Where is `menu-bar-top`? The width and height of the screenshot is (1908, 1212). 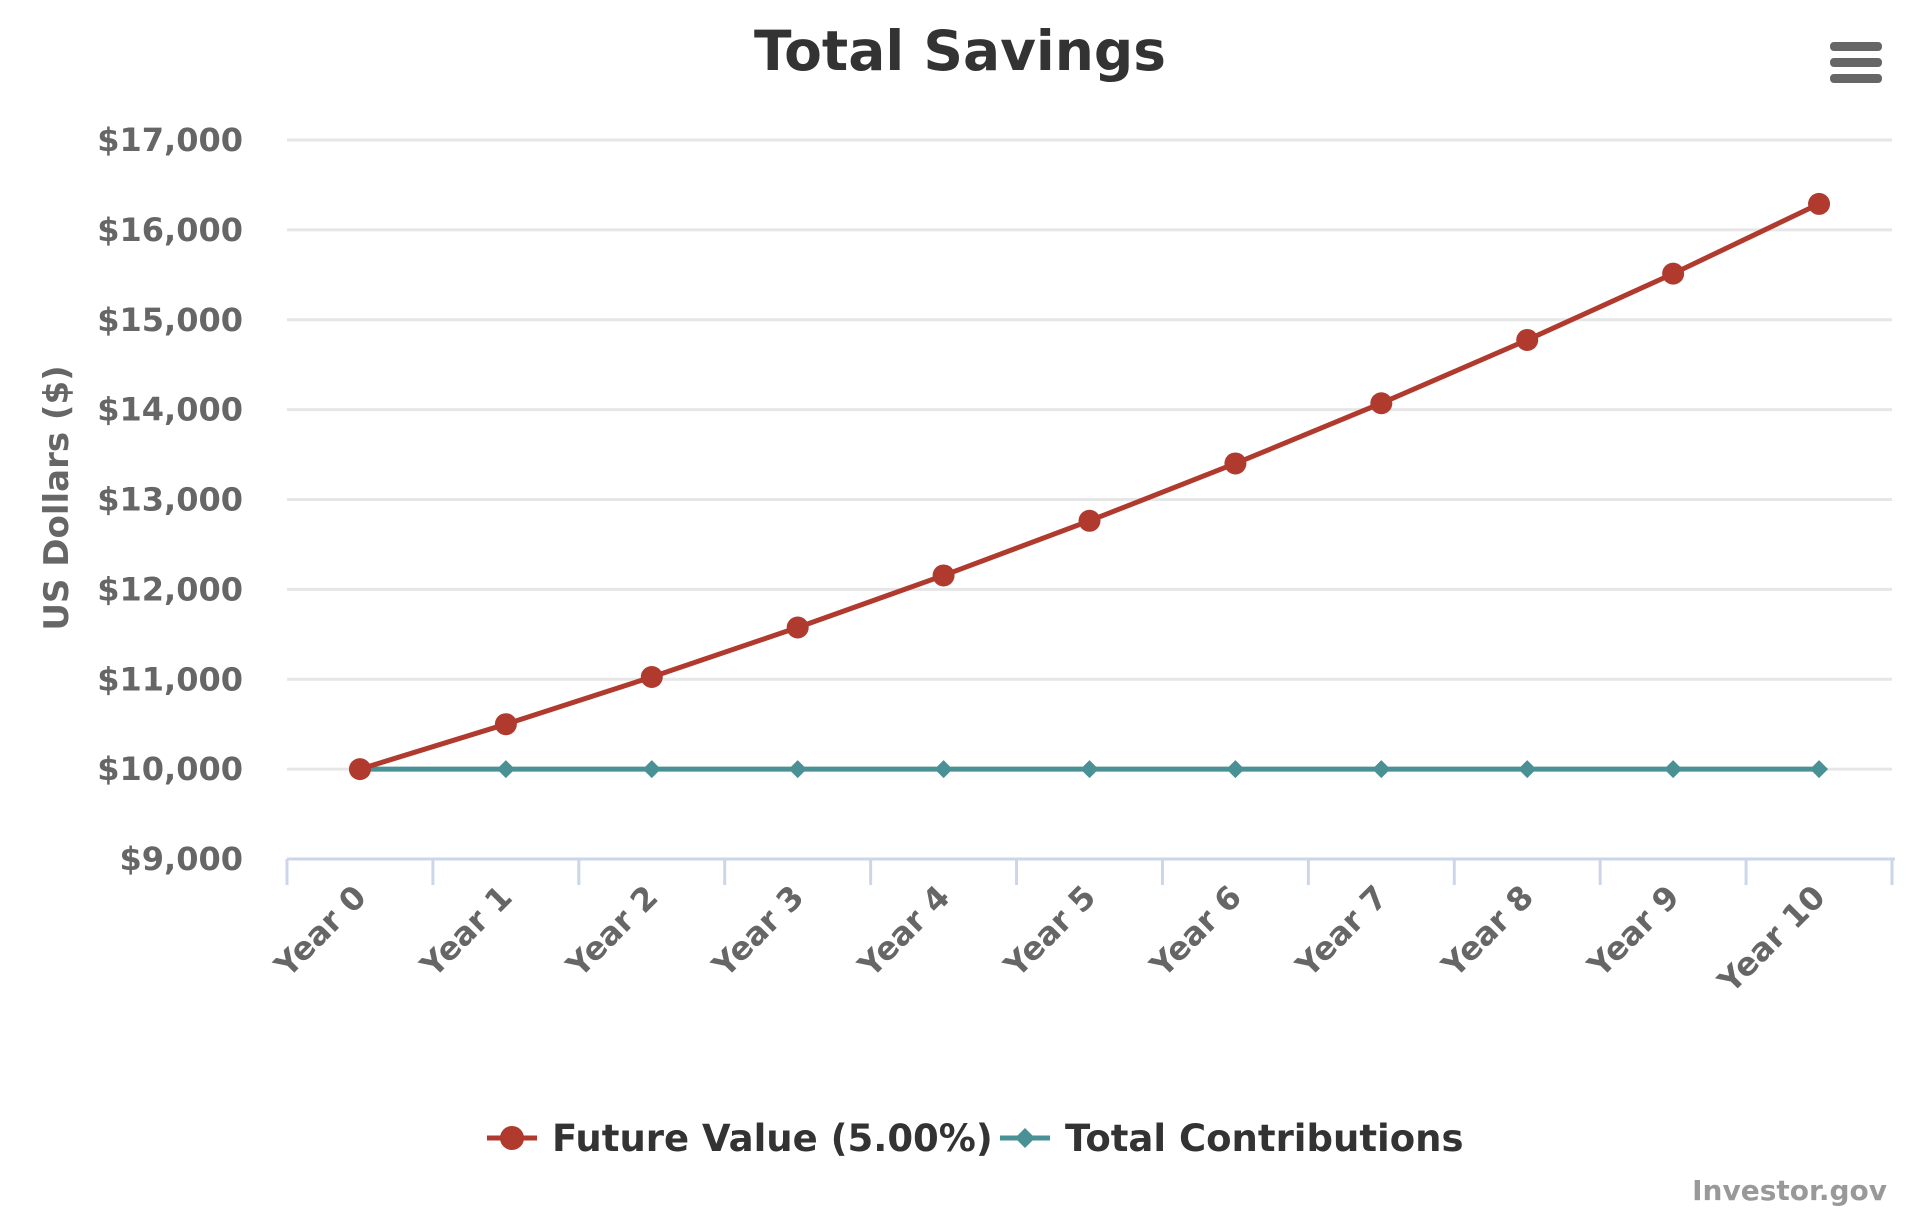
menu-bar-top is located at coordinates (1856, 46).